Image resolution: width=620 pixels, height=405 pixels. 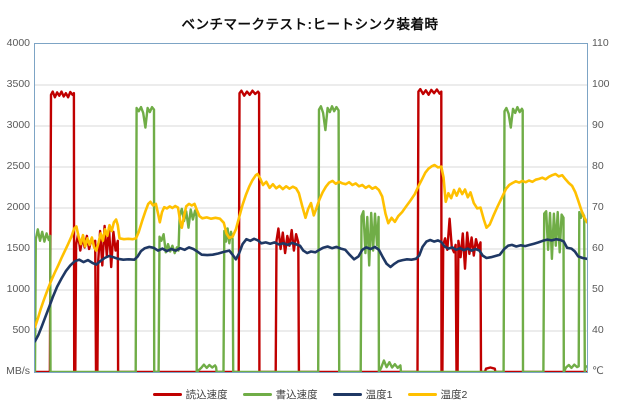 What do you see at coordinates (598, 371) in the screenshot?
I see `y-axis-right-label: ℃` at bounding box center [598, 371].